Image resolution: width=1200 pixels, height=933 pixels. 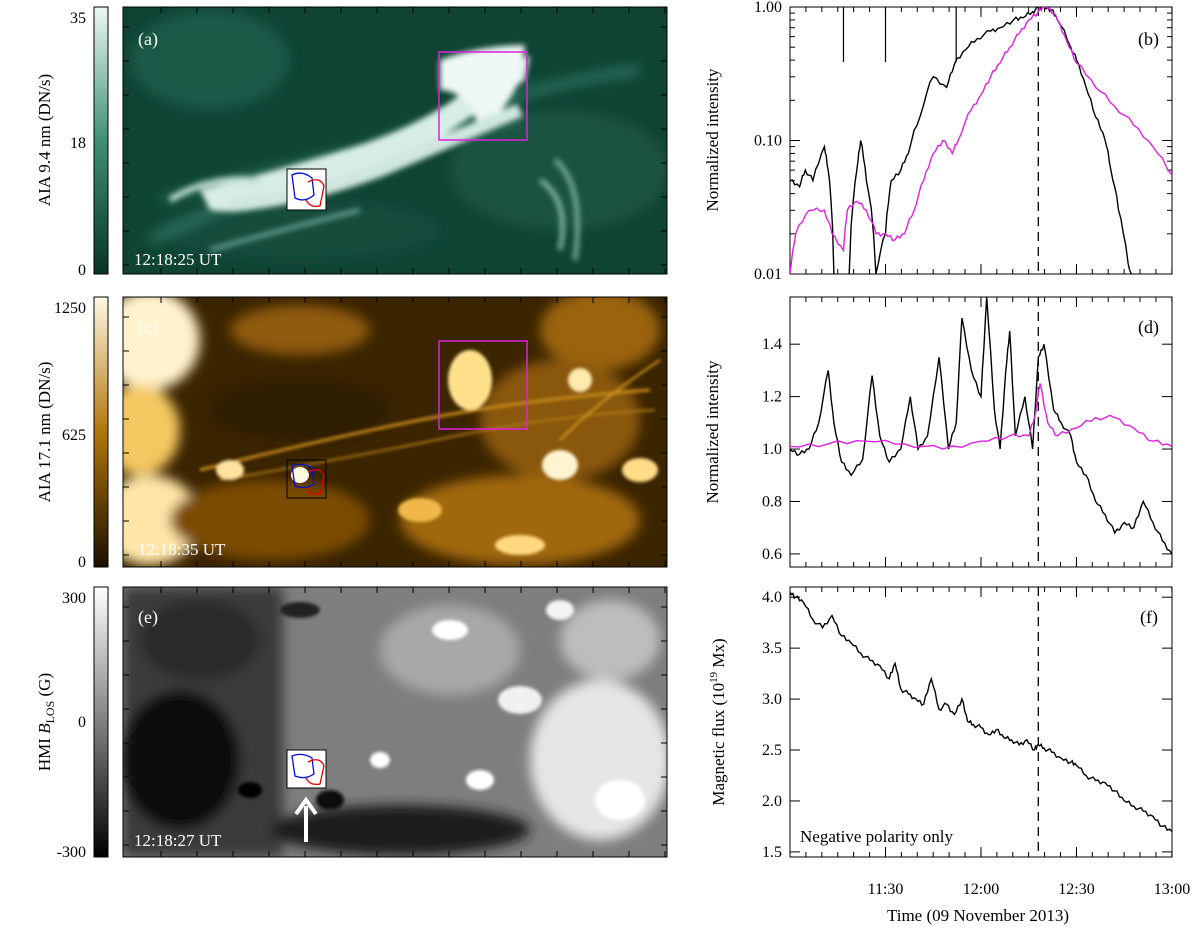 I want to click on plot-f-ytick-label: 2.0, so click(x=772, y=801).